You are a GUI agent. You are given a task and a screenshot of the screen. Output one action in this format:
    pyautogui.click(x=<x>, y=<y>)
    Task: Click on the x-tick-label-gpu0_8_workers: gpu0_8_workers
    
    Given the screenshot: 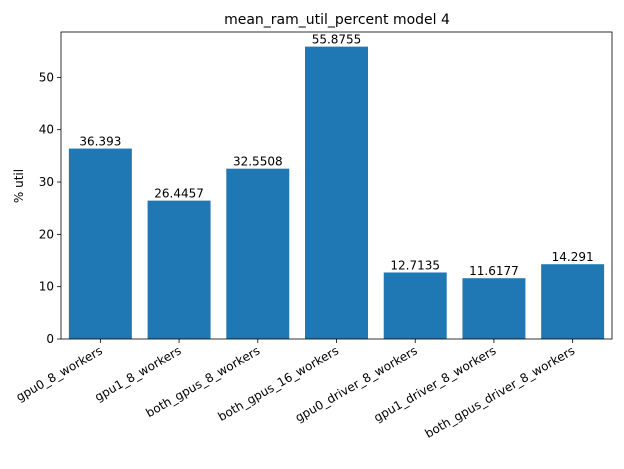 What is the action you would take?
    pyautogui.click(x=59, y=373)
    